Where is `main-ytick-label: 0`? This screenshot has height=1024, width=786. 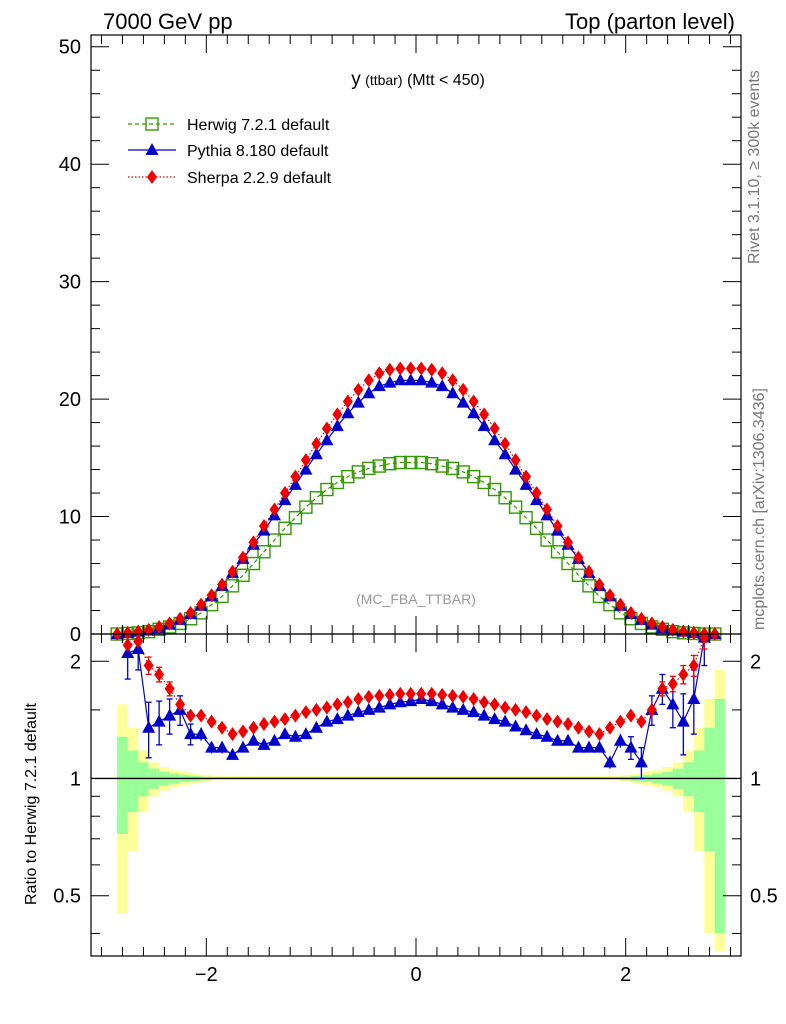 main-ytick-label: 0 is located at coordinates (75, 635).